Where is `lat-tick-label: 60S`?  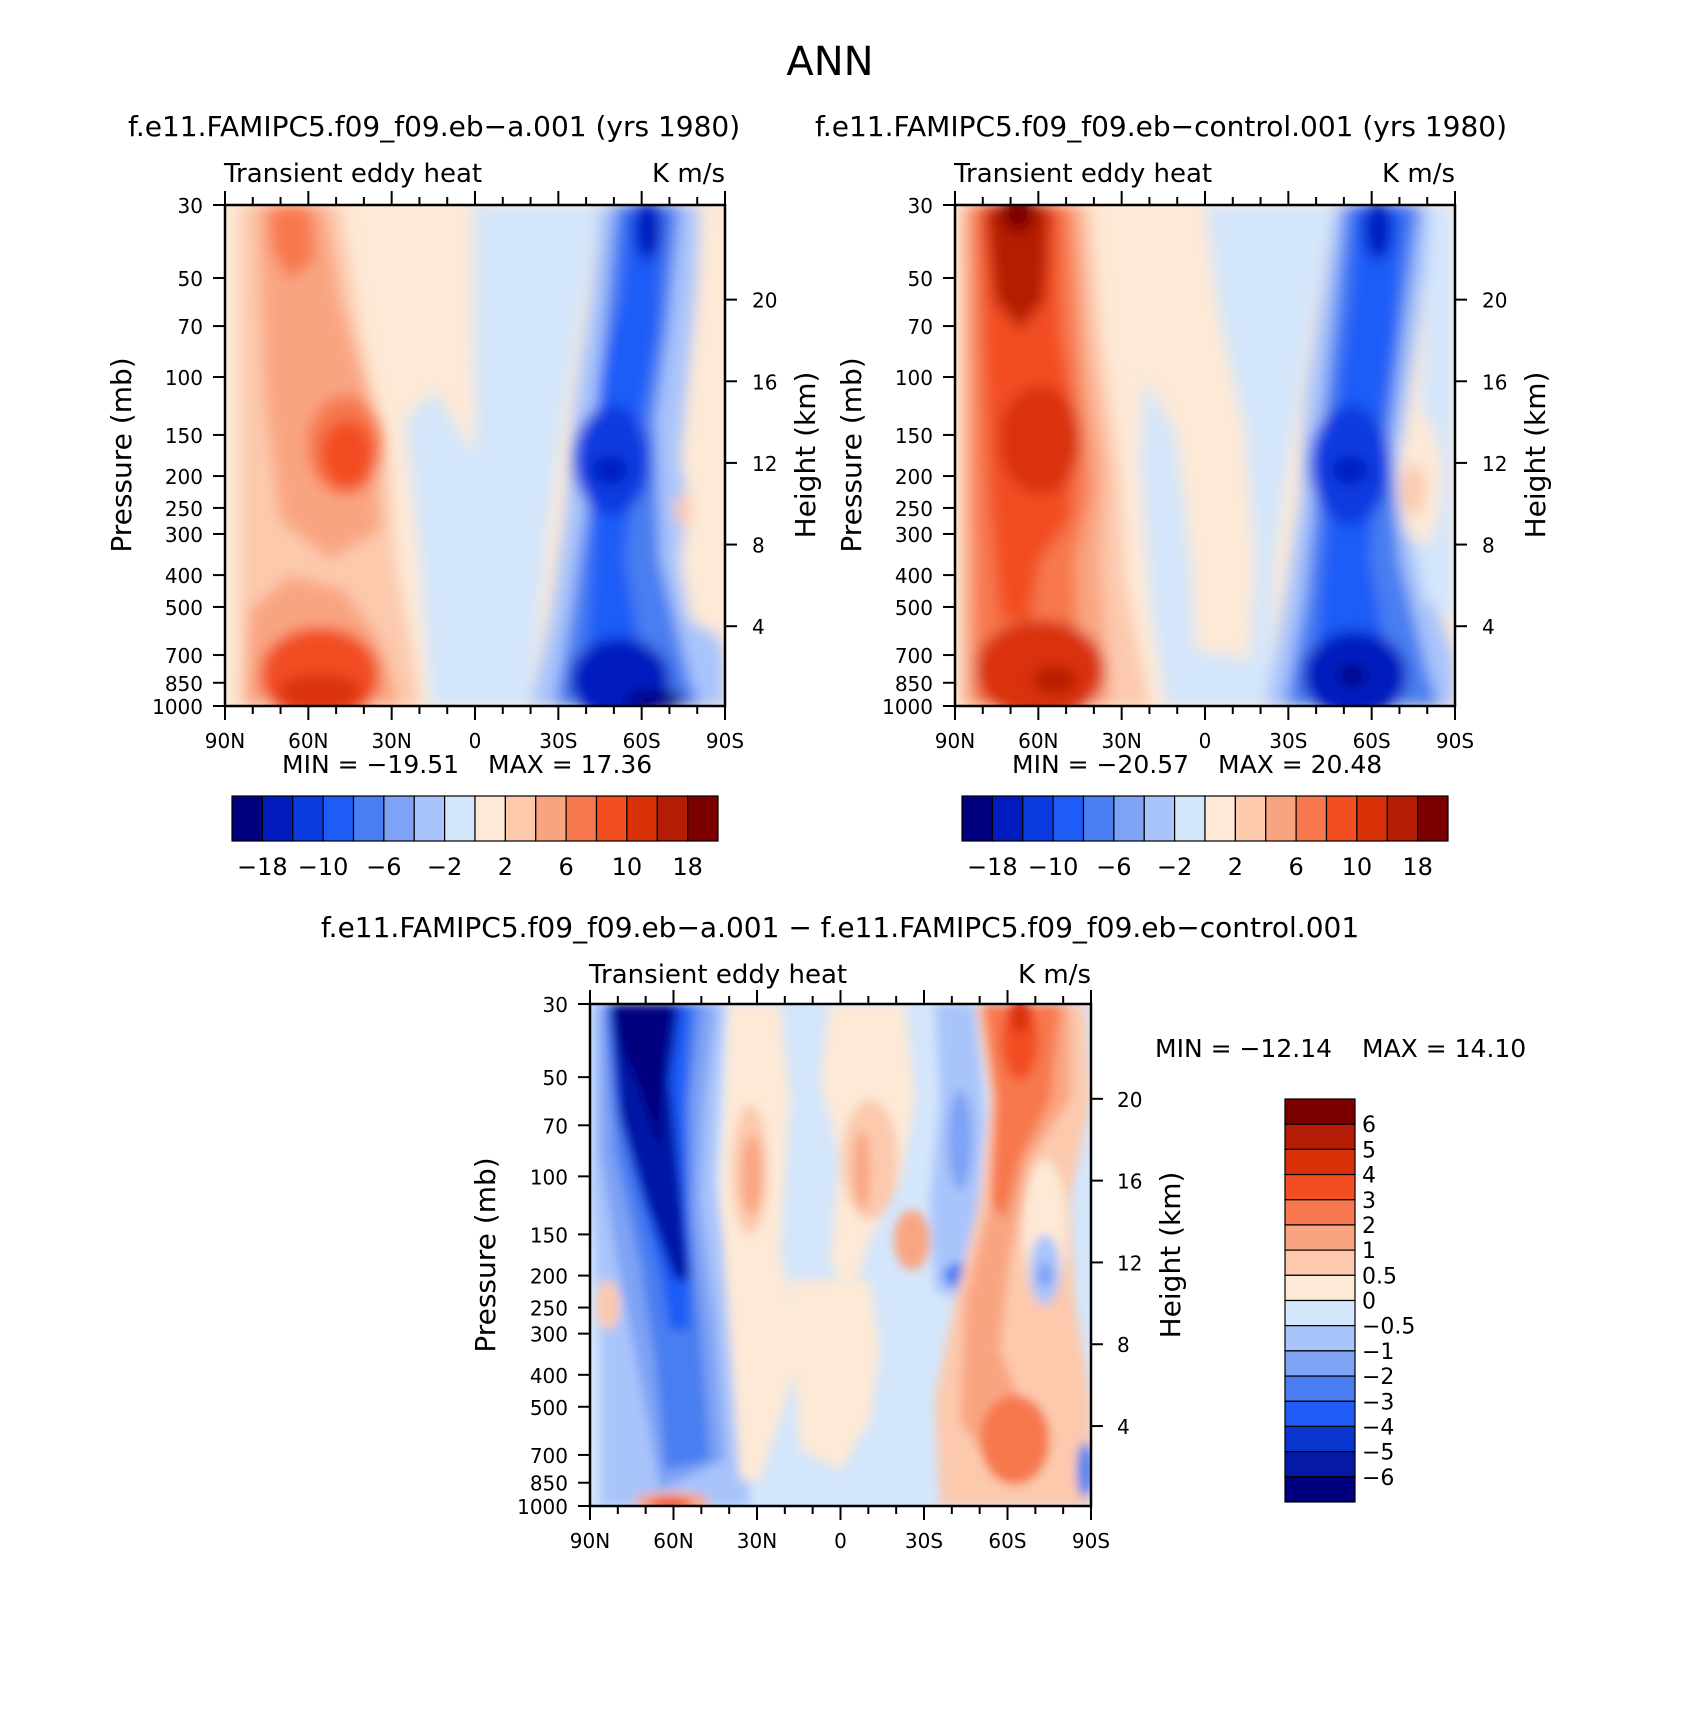
lat-tick-label: 60S is located at coordinates (1007, 1541).